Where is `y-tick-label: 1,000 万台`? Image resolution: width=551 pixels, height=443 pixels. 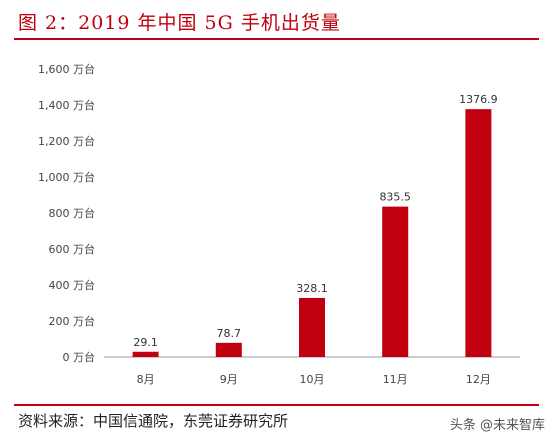
y-tick-label: 1,000 万台 is located at coordinates (66, 177).